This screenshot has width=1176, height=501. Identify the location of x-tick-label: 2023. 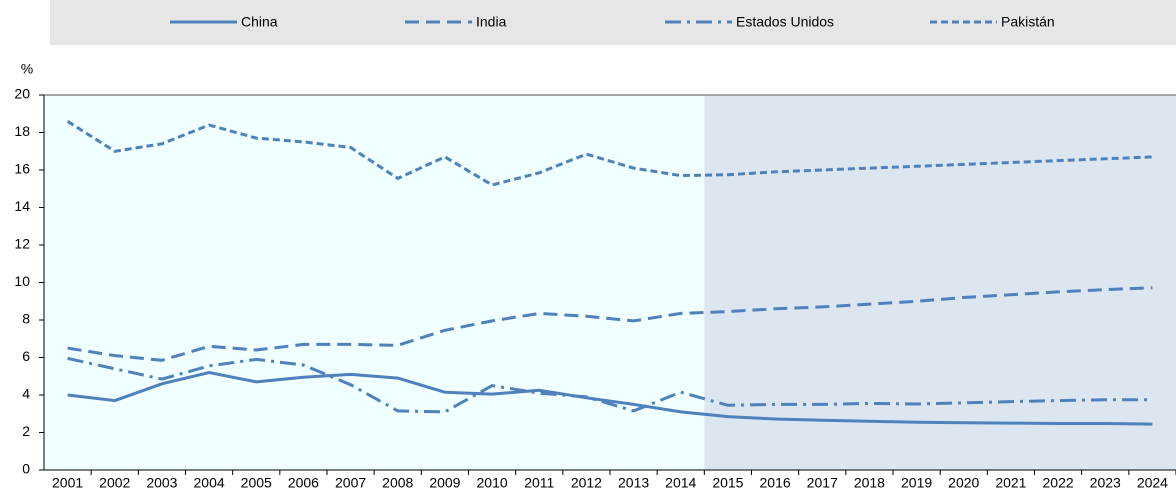
(1105, 483).